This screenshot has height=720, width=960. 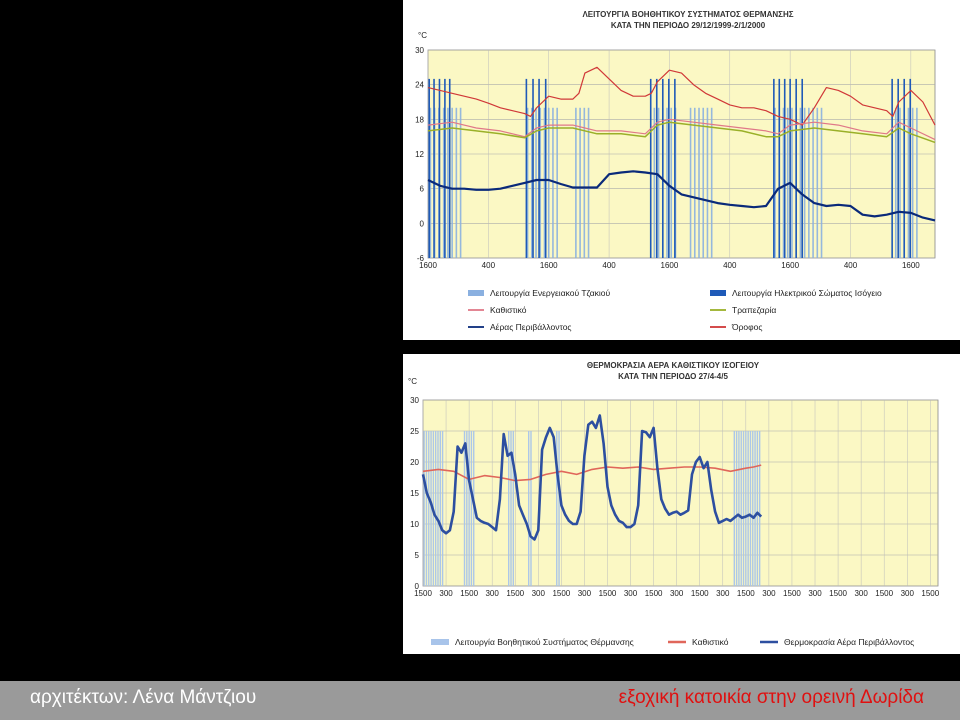 What do you see at coordinates (849, 642) in the screenshot?
I see `legend-label: Θερμοκρασία Αέρα Περιβάλλοντος` at bounding box center [849, 642].